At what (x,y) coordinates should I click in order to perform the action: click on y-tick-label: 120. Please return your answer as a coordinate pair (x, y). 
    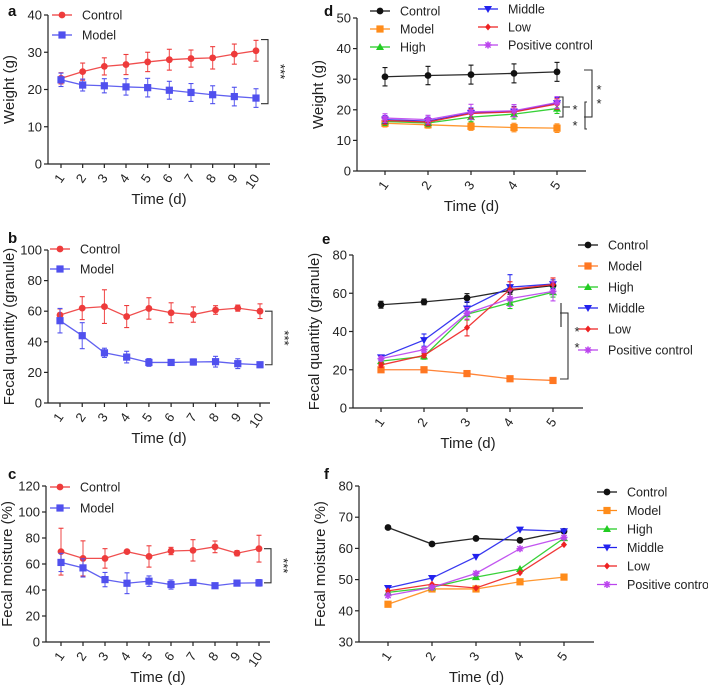
    Looking at the image, I should click on (29, 486).